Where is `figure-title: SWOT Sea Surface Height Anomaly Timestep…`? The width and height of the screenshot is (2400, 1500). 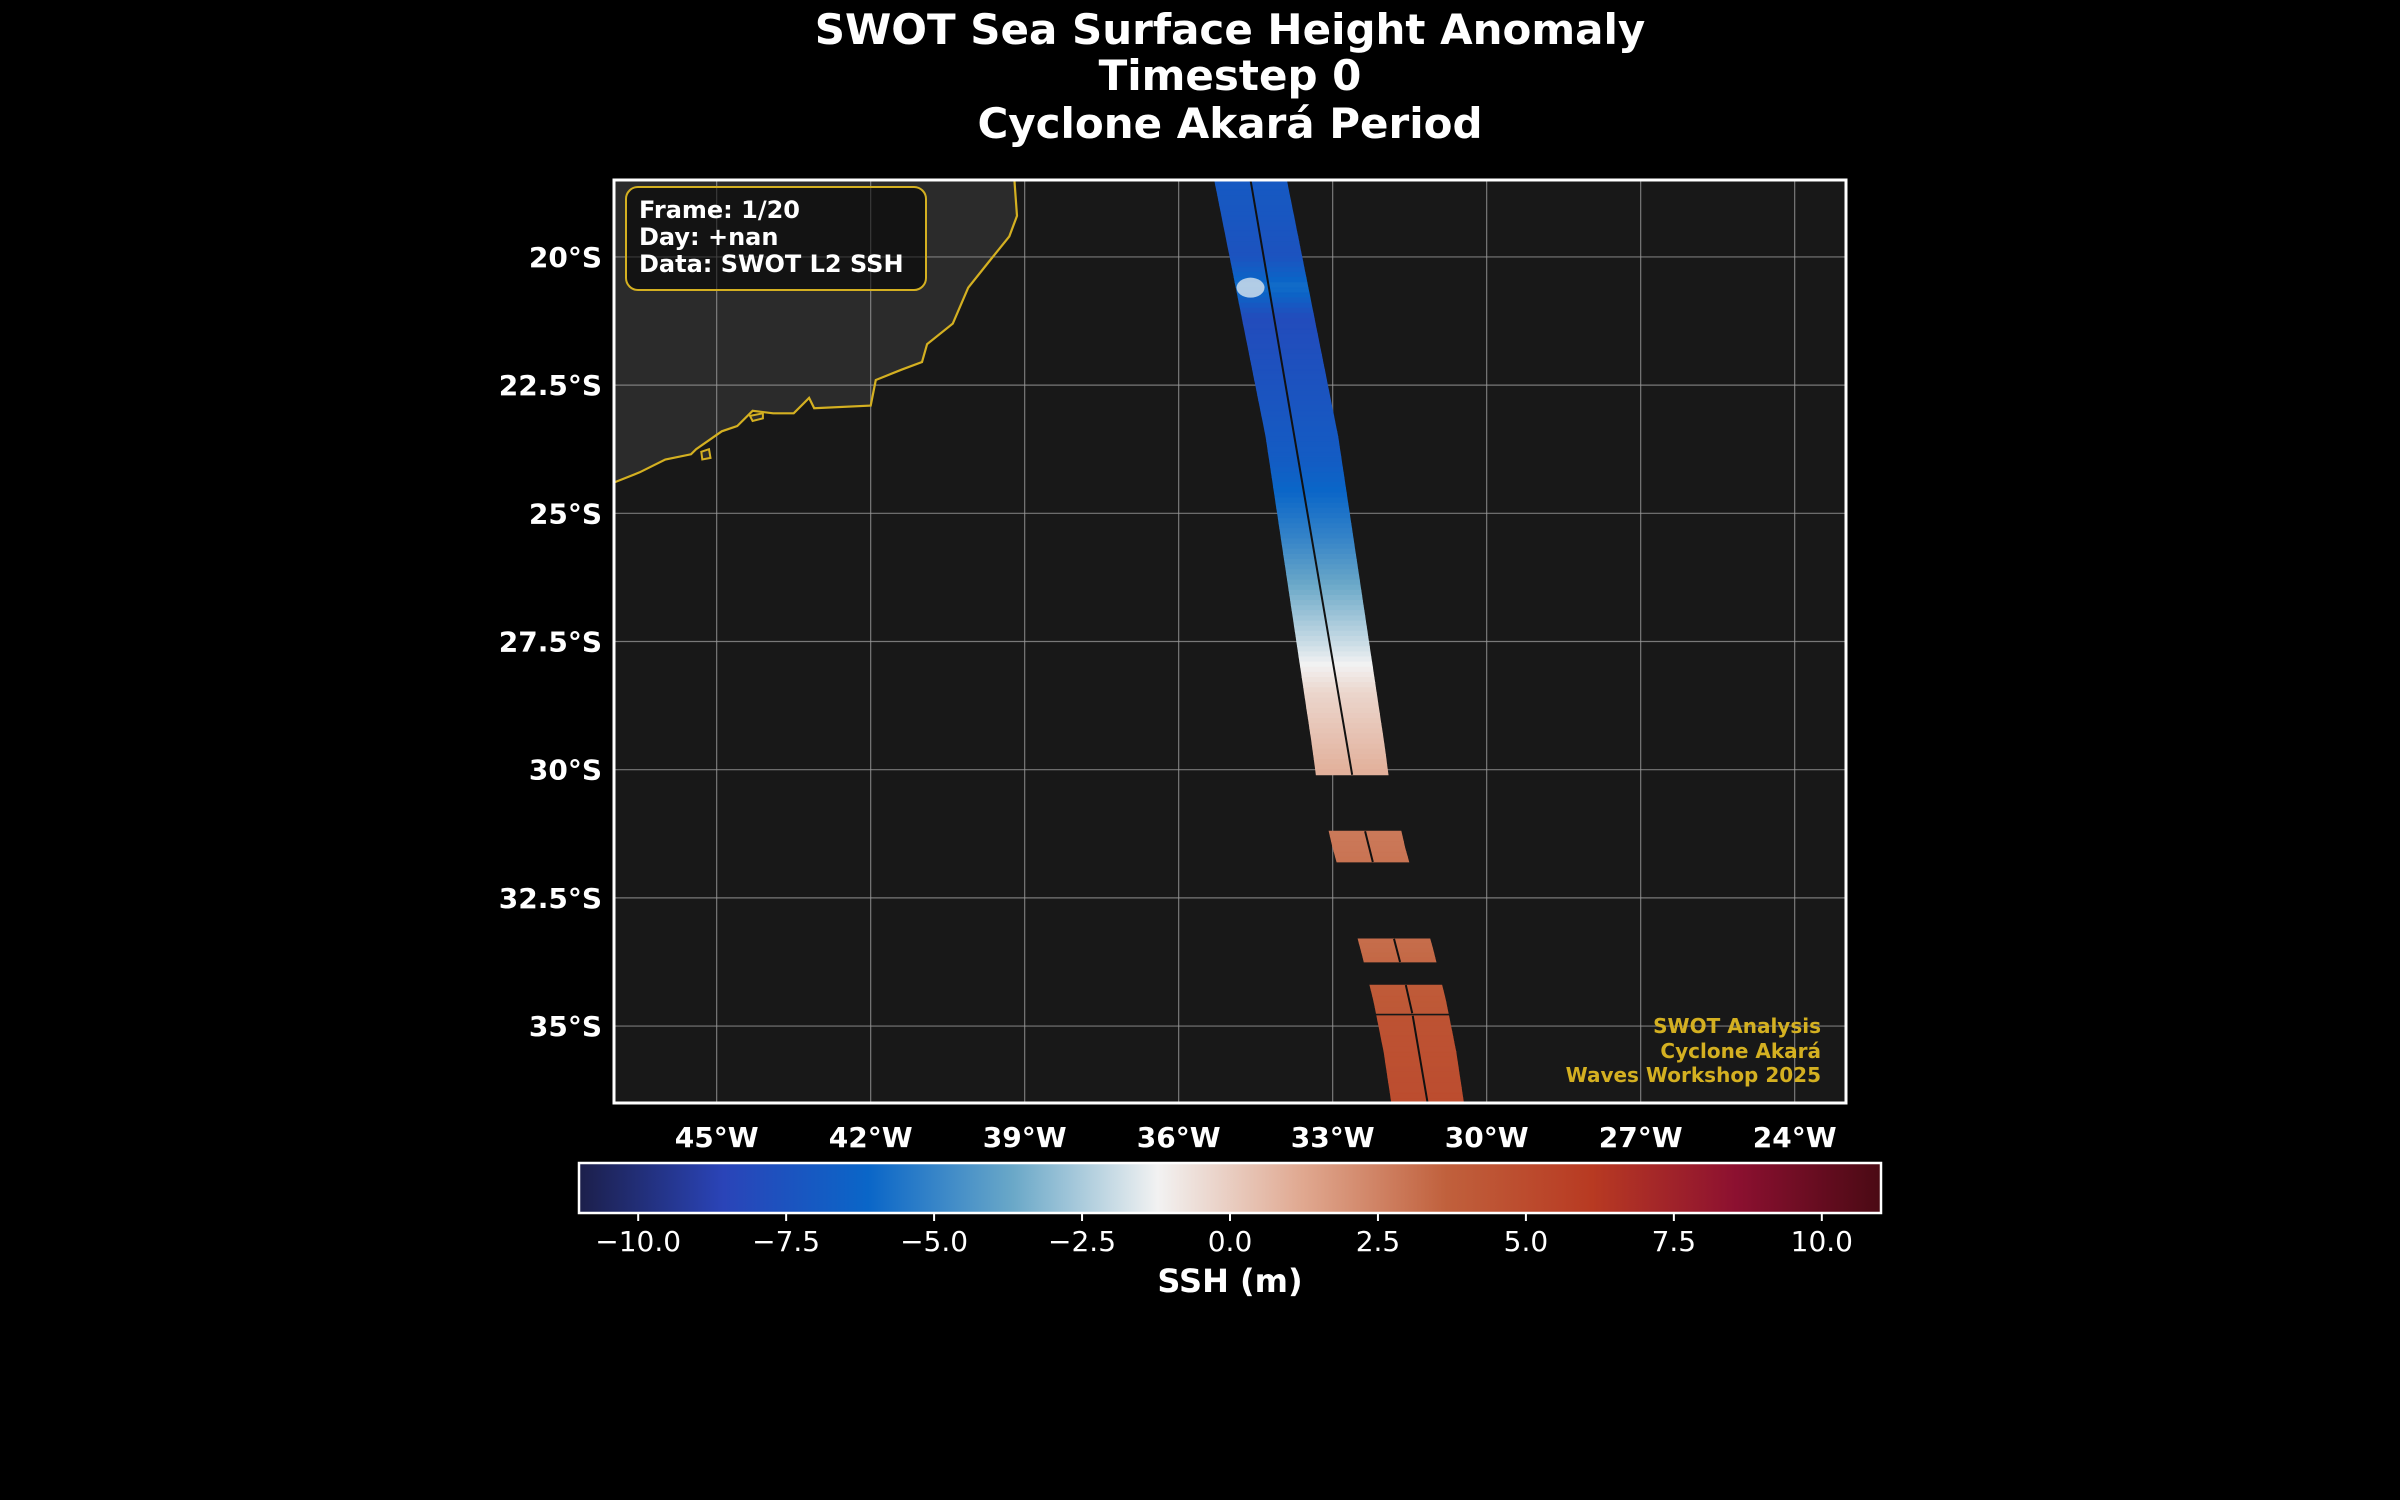 figure-title: SWOT Sea Surface Height Anomaly Timestep… is located at coordinates (1230, 76).